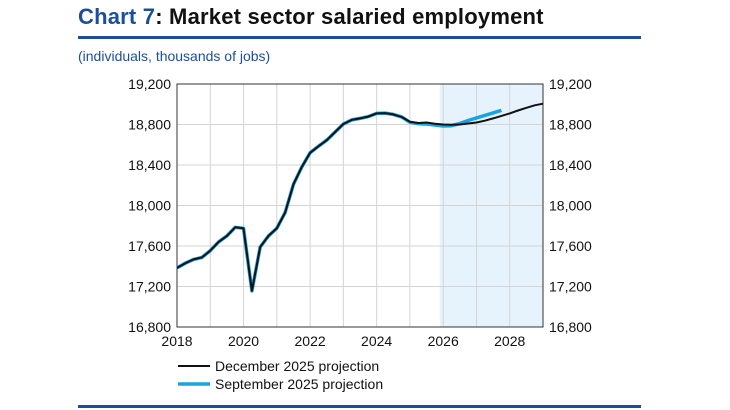 The width and height of the screenshot is (730, 410). Describe the element at coordinates (310, 341) in the screenshot. I see `x-tick-label: 2022` at that location.